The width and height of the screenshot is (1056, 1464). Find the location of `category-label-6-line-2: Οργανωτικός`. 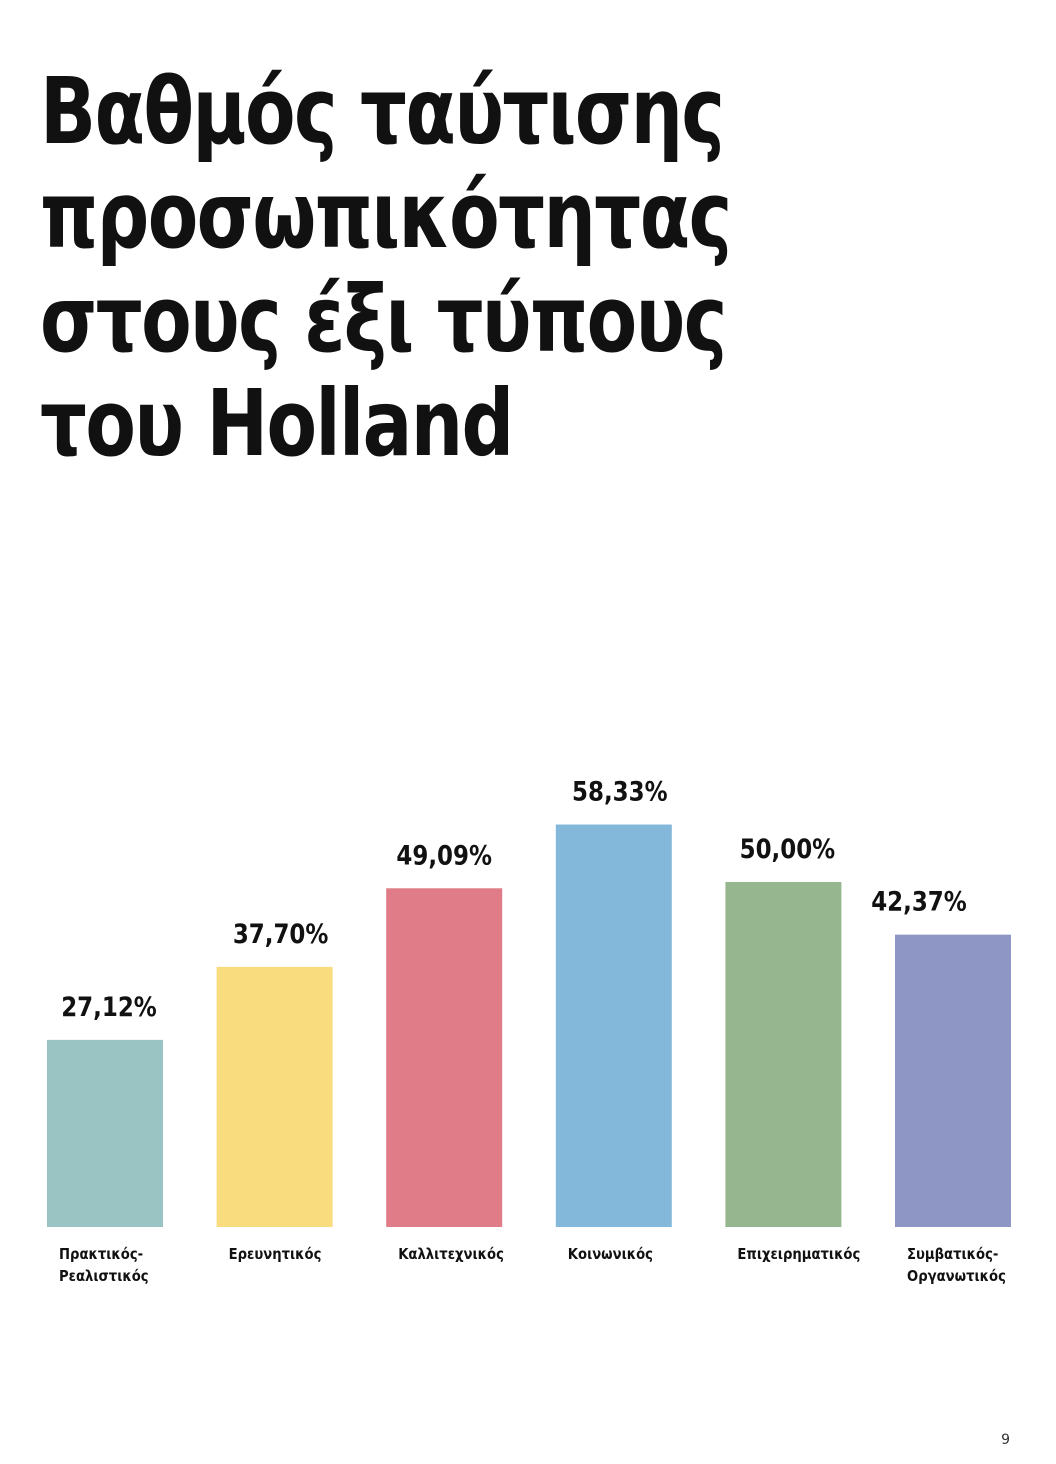

category-label-6-line-2: Οργανωτικός is located at coordinates (956, 1276).